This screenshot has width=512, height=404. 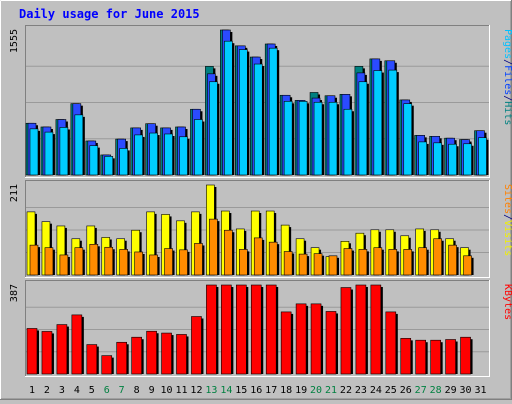 What do you see at coordinates (361, 390) in the screenshot?
I see `x-tick-label: 23` at bounding box center [361, 390].